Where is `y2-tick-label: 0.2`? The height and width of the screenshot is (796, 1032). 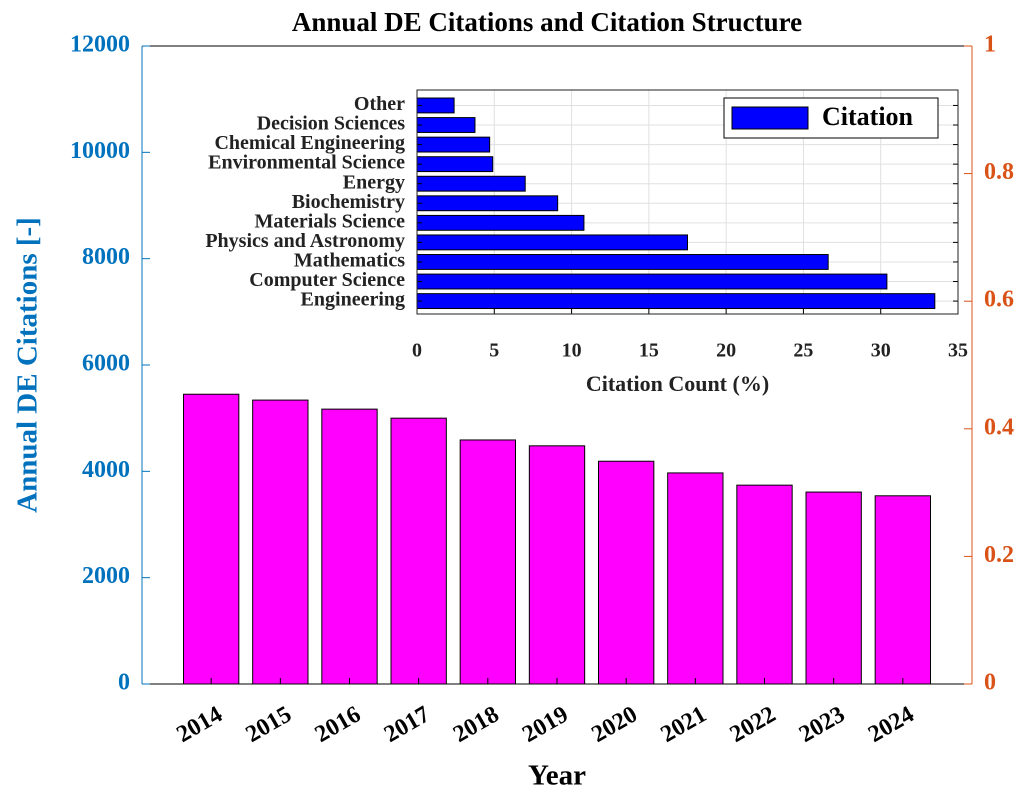
y2-tick-label: 0.2 is located at coordinates (999, 555).